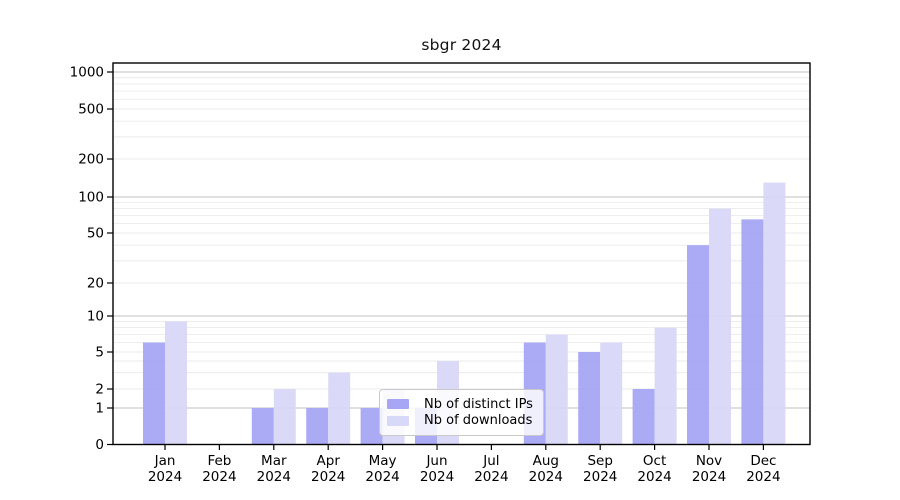  What do you see at coordinates (546, 469) in the screenshot?
I see `x-axis-tick-label: Aug 2024` at bounding box center [546, 469].